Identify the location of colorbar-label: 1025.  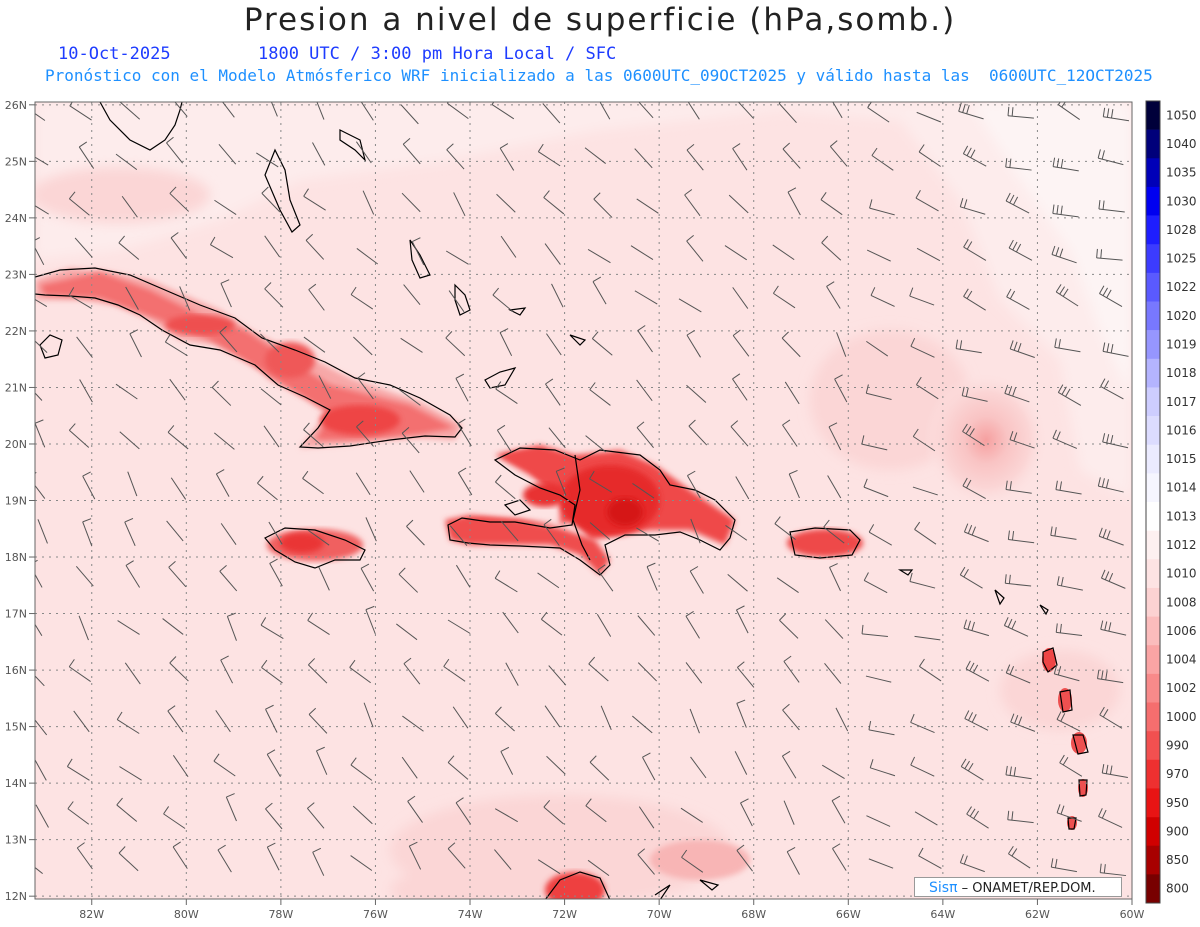
(1181, 259).